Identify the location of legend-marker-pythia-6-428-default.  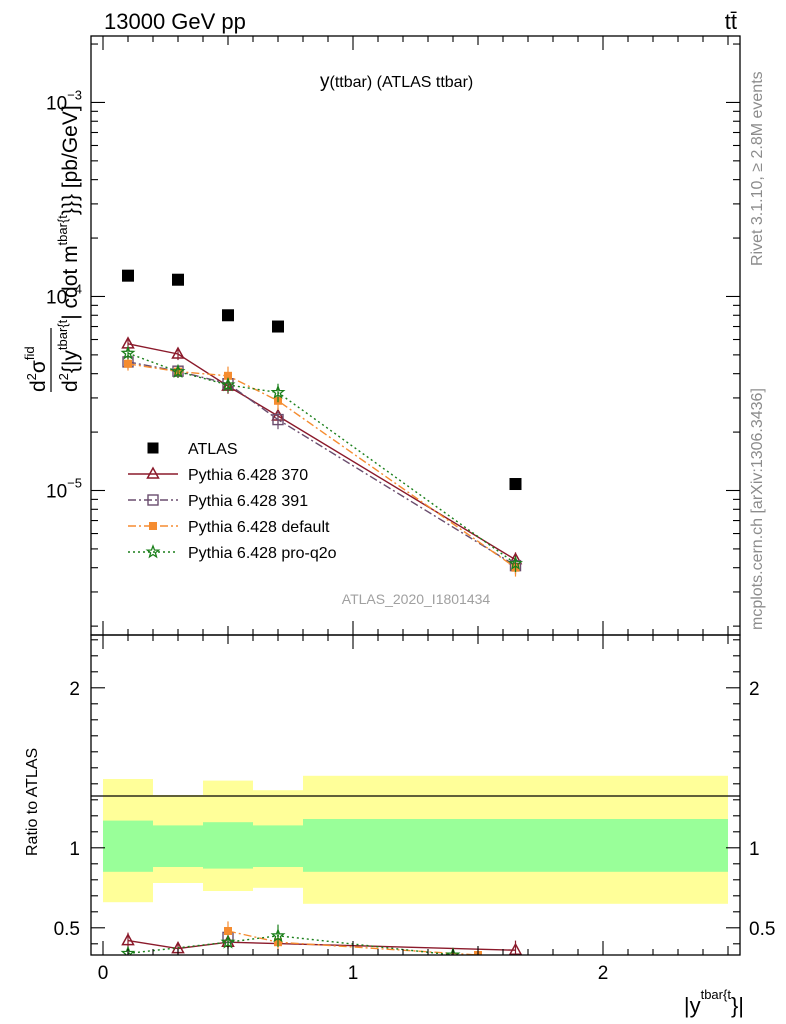
(153, 526).